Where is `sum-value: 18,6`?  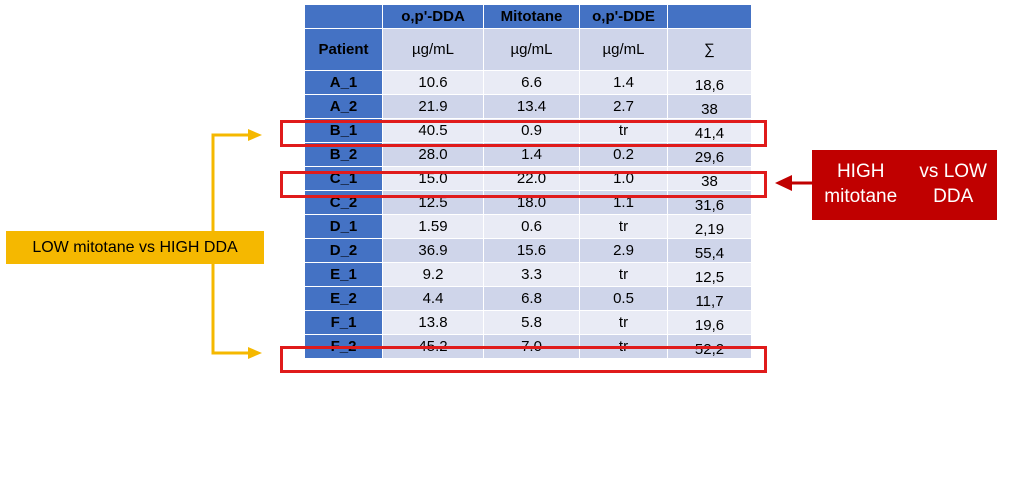
sum-value: 18,6 is located at coordinates (709, 85).